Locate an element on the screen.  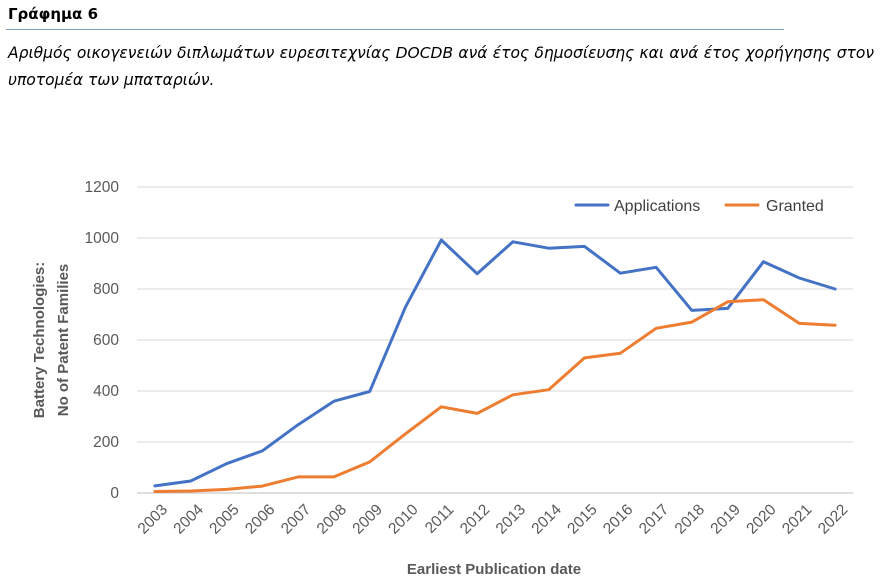
y-axis-title-line-2: No of Patent Families is located at coordinates (63, 340).